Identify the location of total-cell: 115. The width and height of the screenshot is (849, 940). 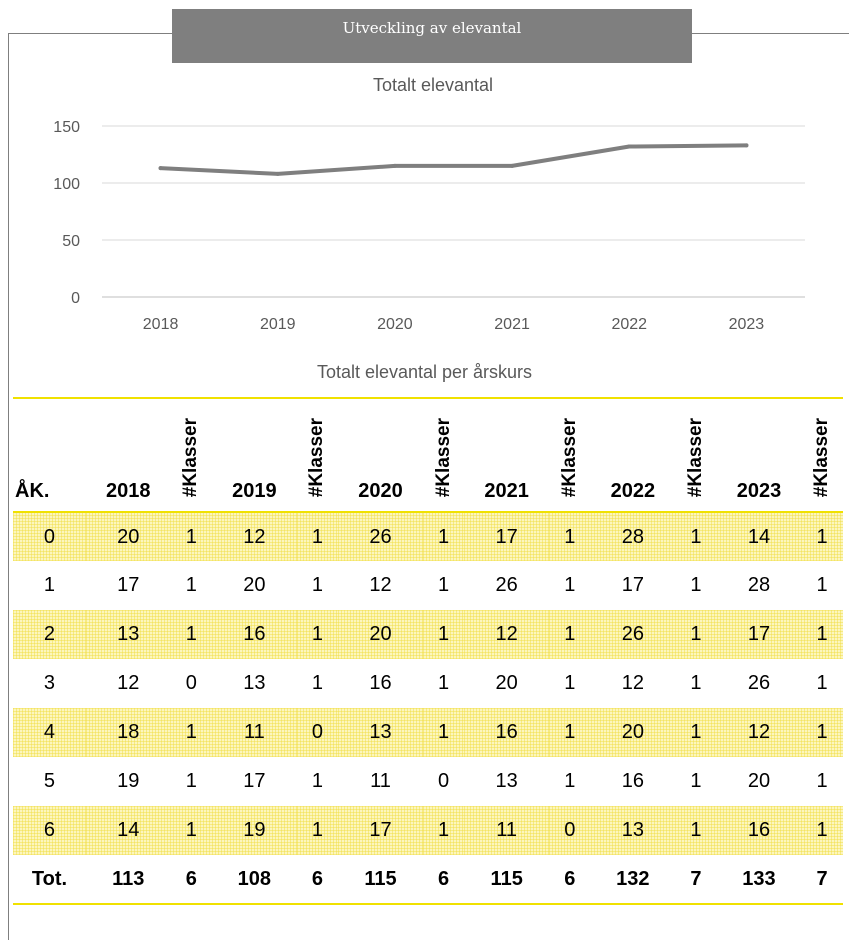
(380, 880).